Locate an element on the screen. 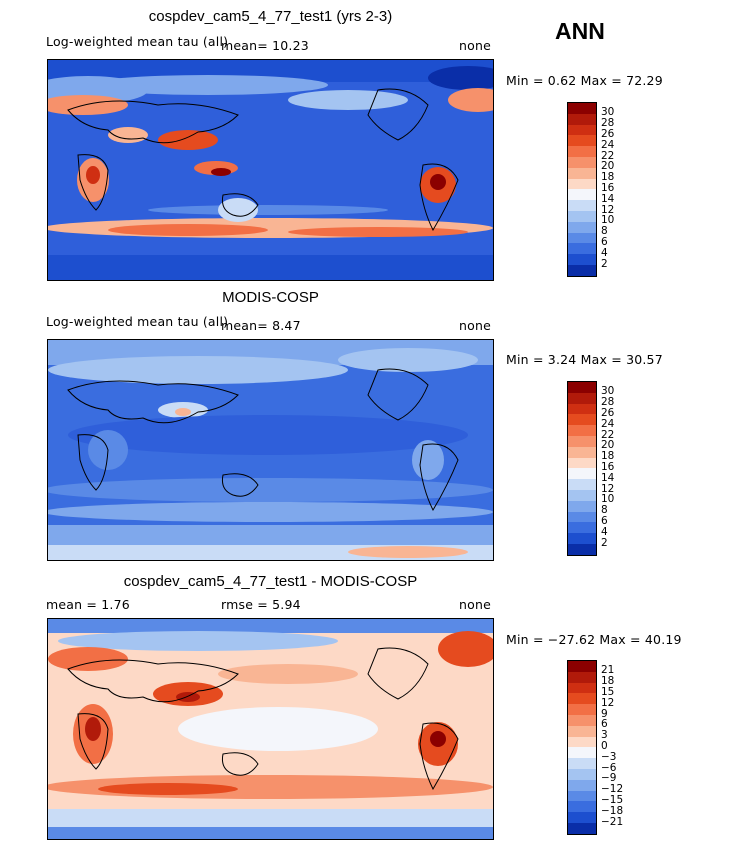 Image resolution: width=733 pixels, height=845 pixels. colorbar-tick: 3 is located at coordinates (604, 735).